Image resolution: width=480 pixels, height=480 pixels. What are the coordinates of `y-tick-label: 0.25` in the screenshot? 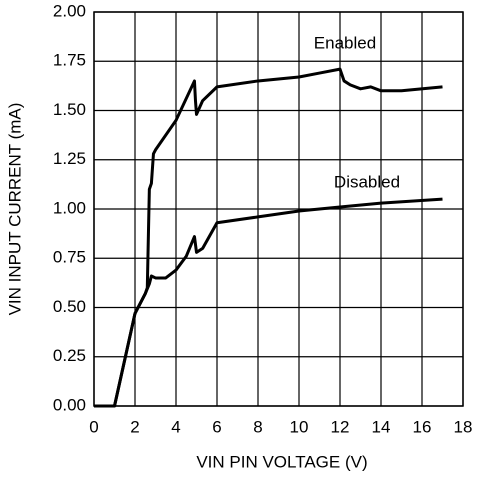 It's located at (69, 355).